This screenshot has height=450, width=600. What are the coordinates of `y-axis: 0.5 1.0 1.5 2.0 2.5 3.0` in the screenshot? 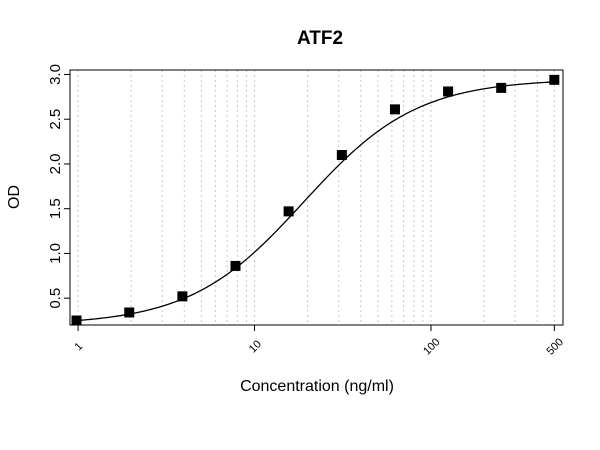 It's located at (58, 186).